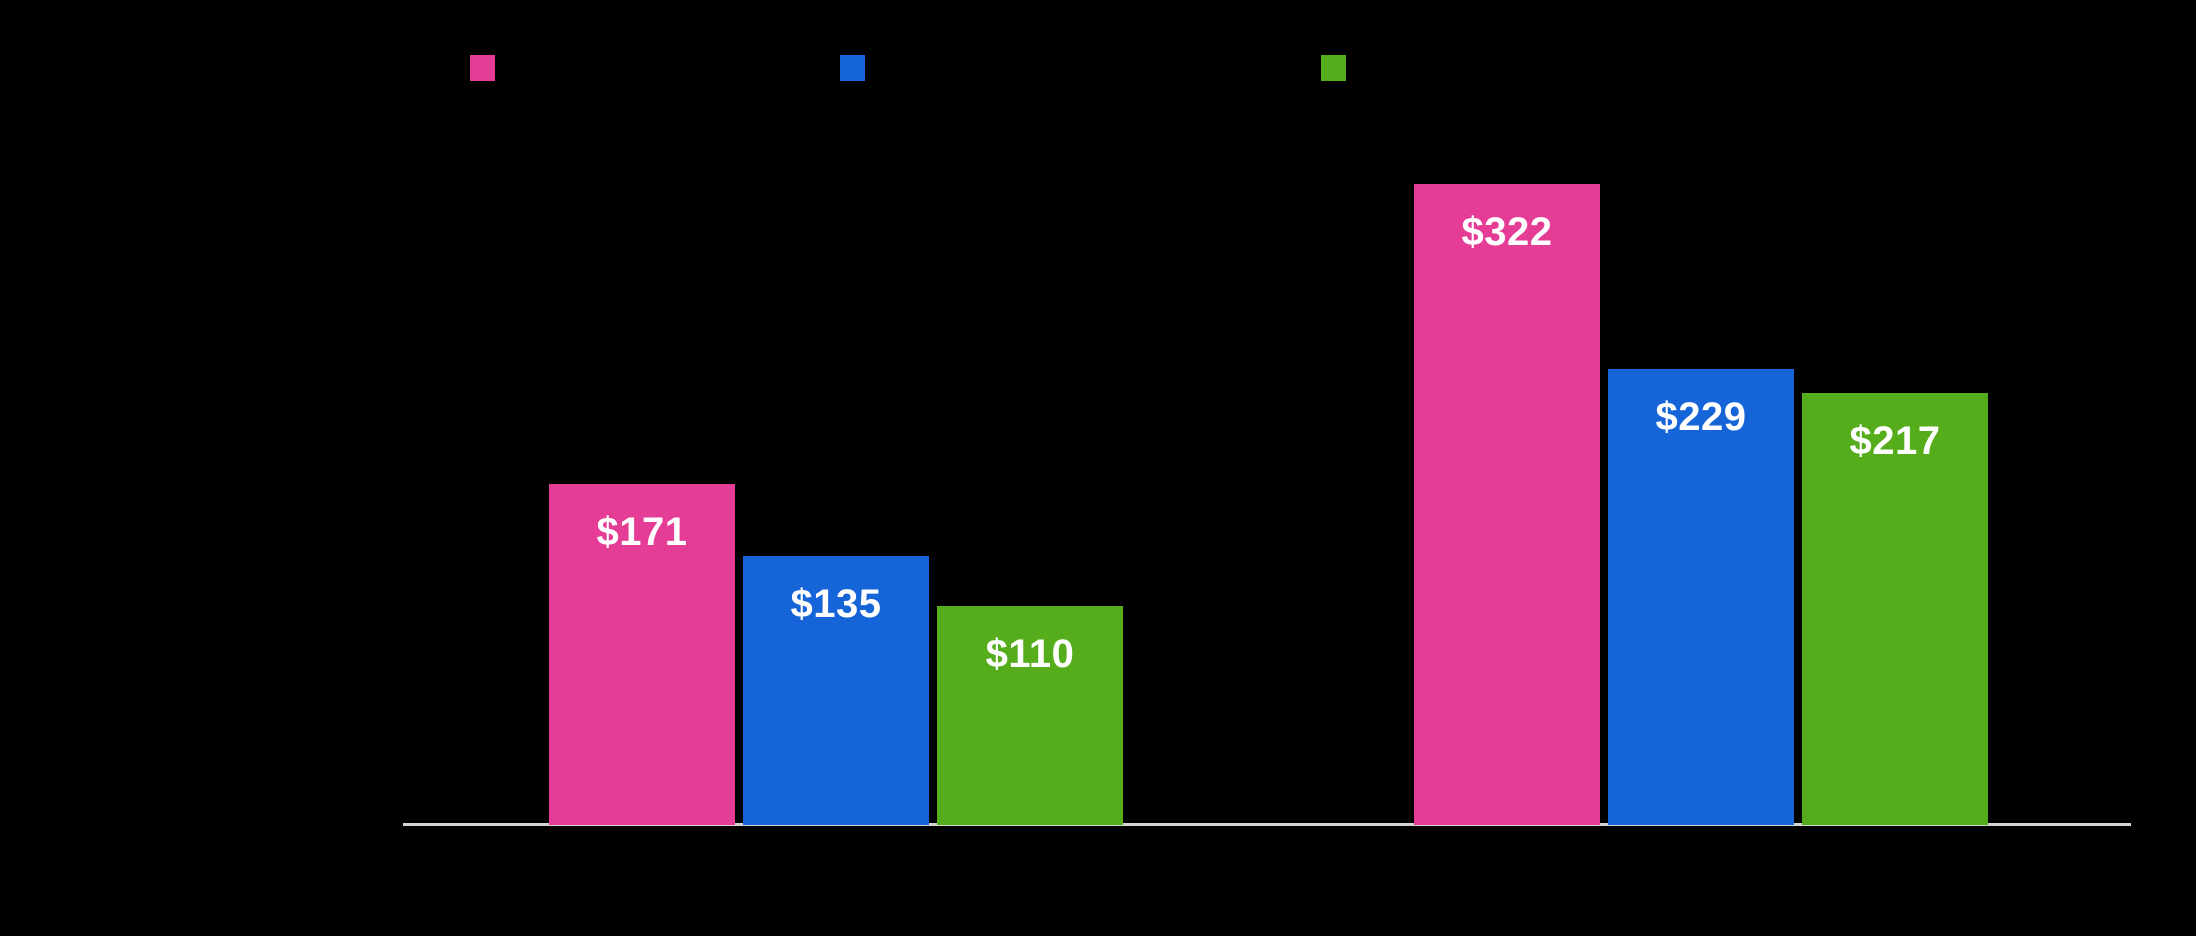 The image size is (2196, 936). What do you see at coordinates (642, 654) in the screenshot?
I see `bar-series-1-group-1: $171` at bounding box center [642, 654].